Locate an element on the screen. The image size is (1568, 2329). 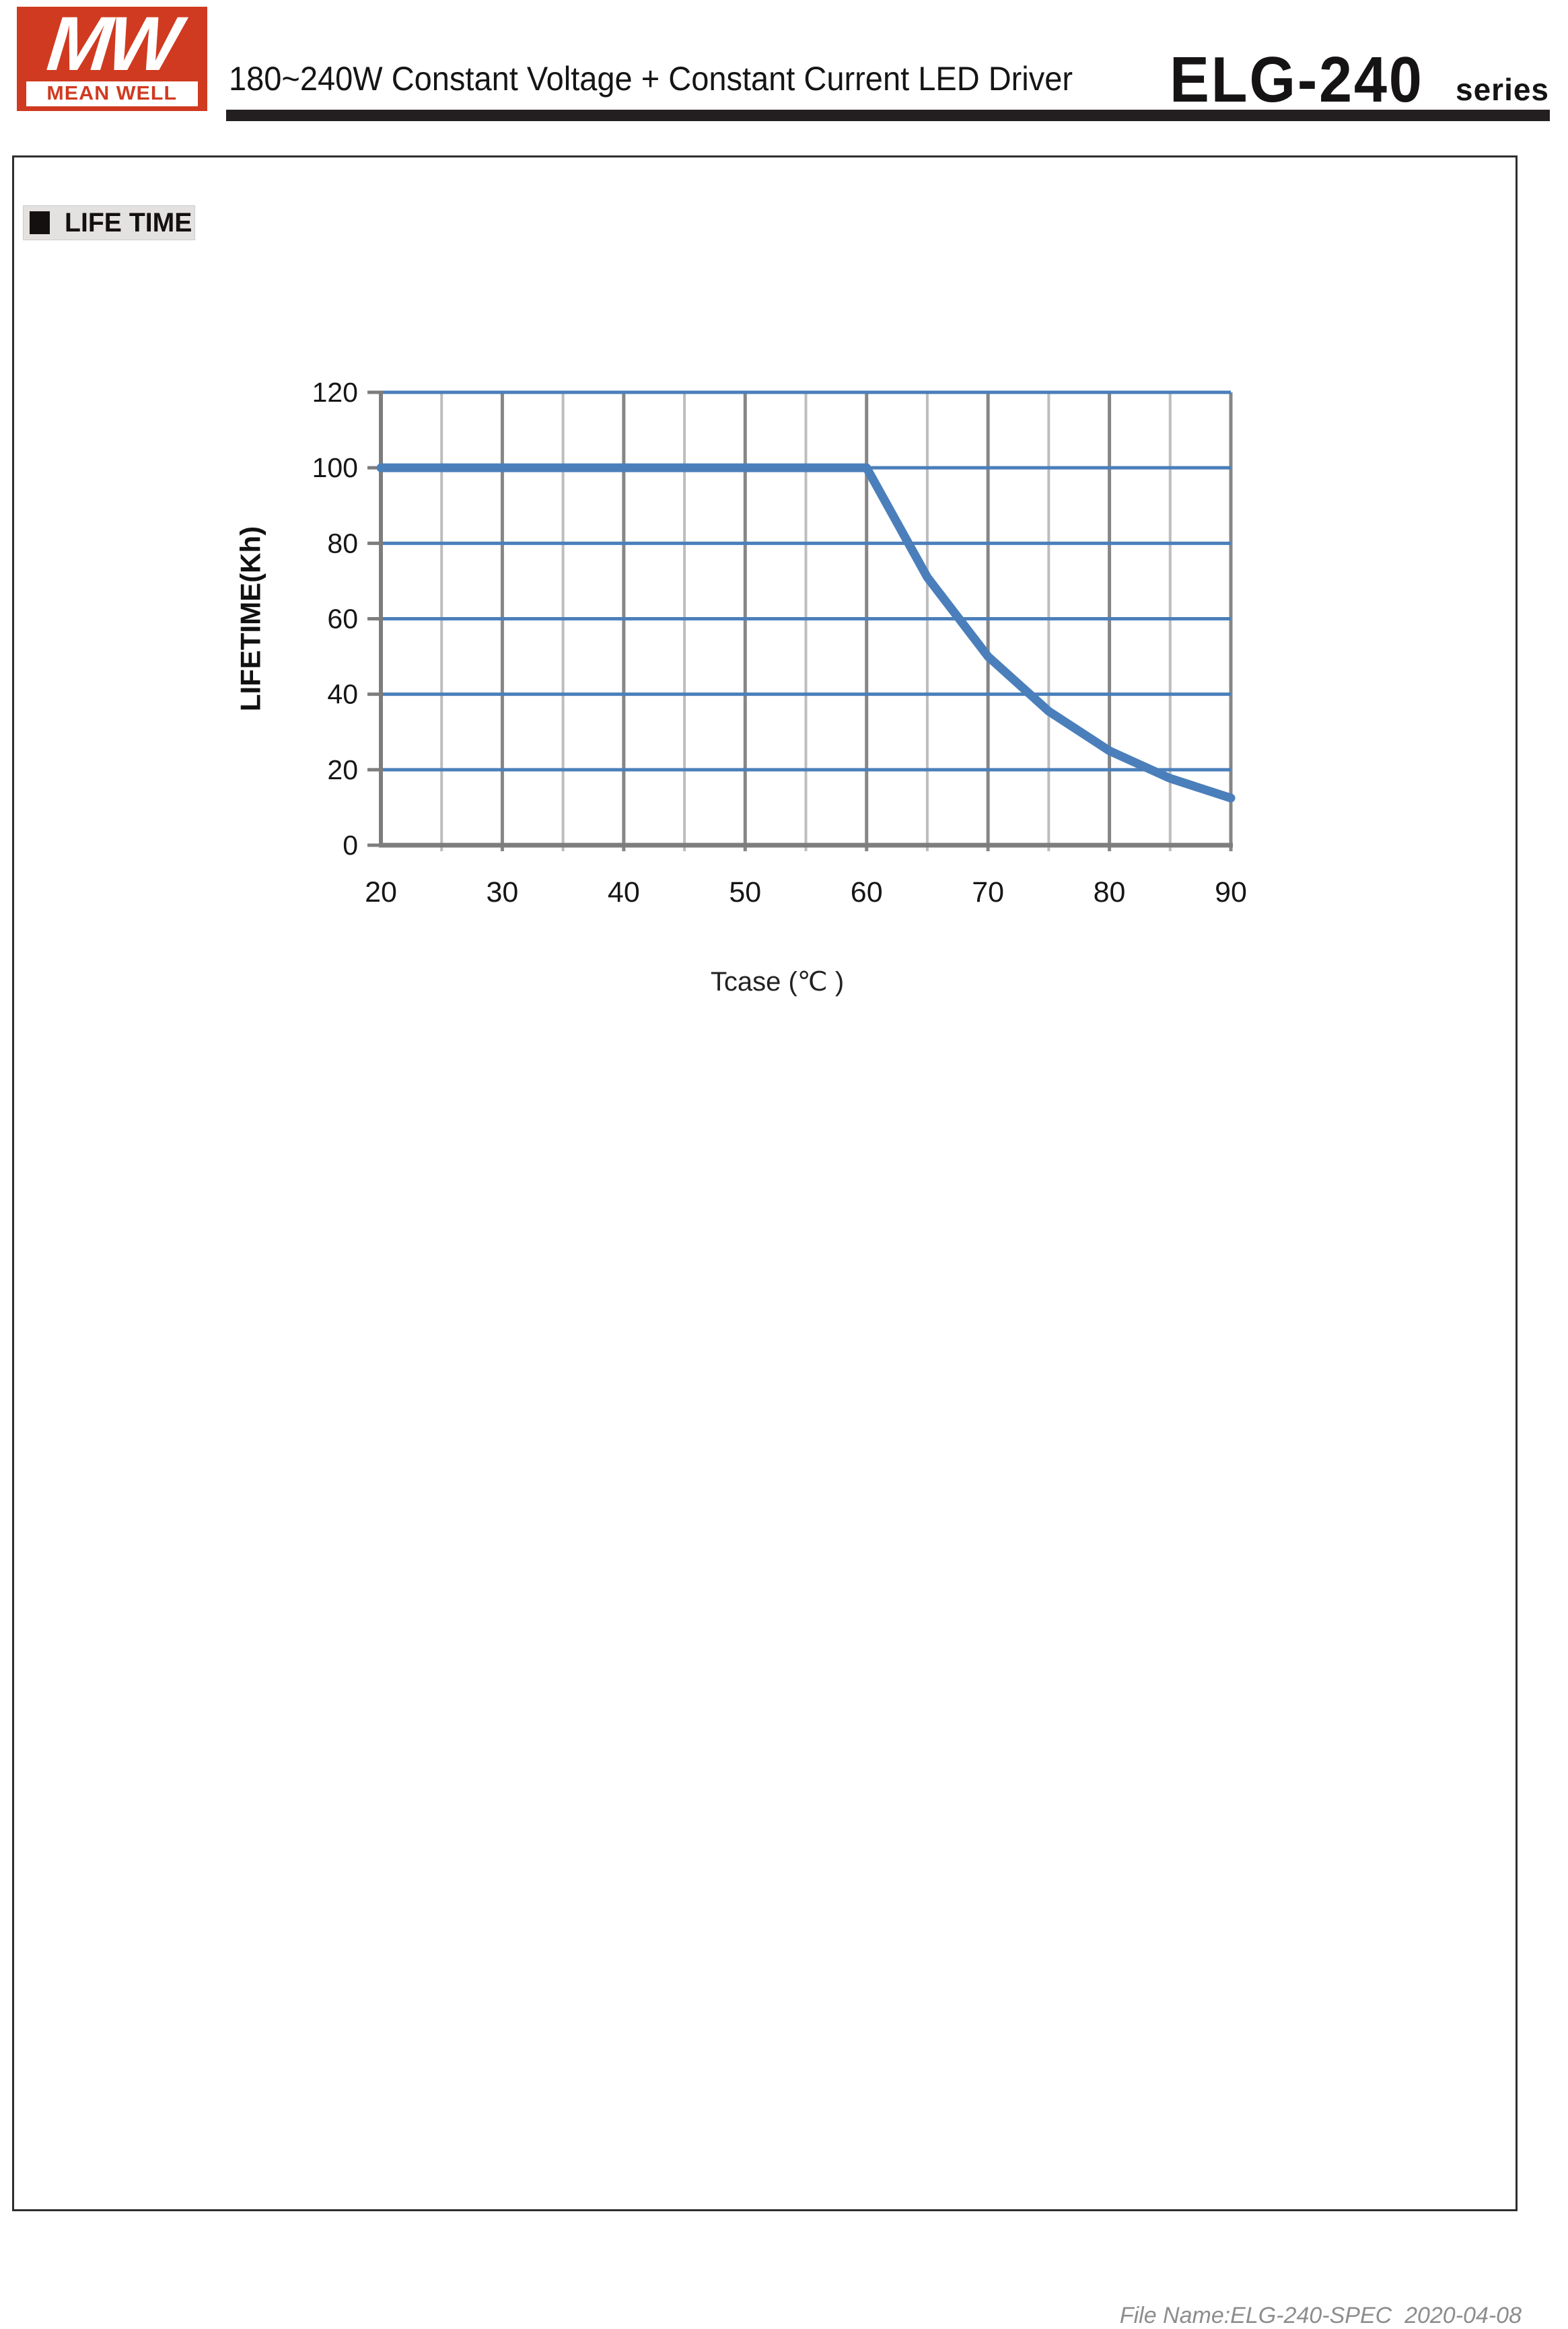
x-tick-label: 80 is located at coordinates (1110, 892).